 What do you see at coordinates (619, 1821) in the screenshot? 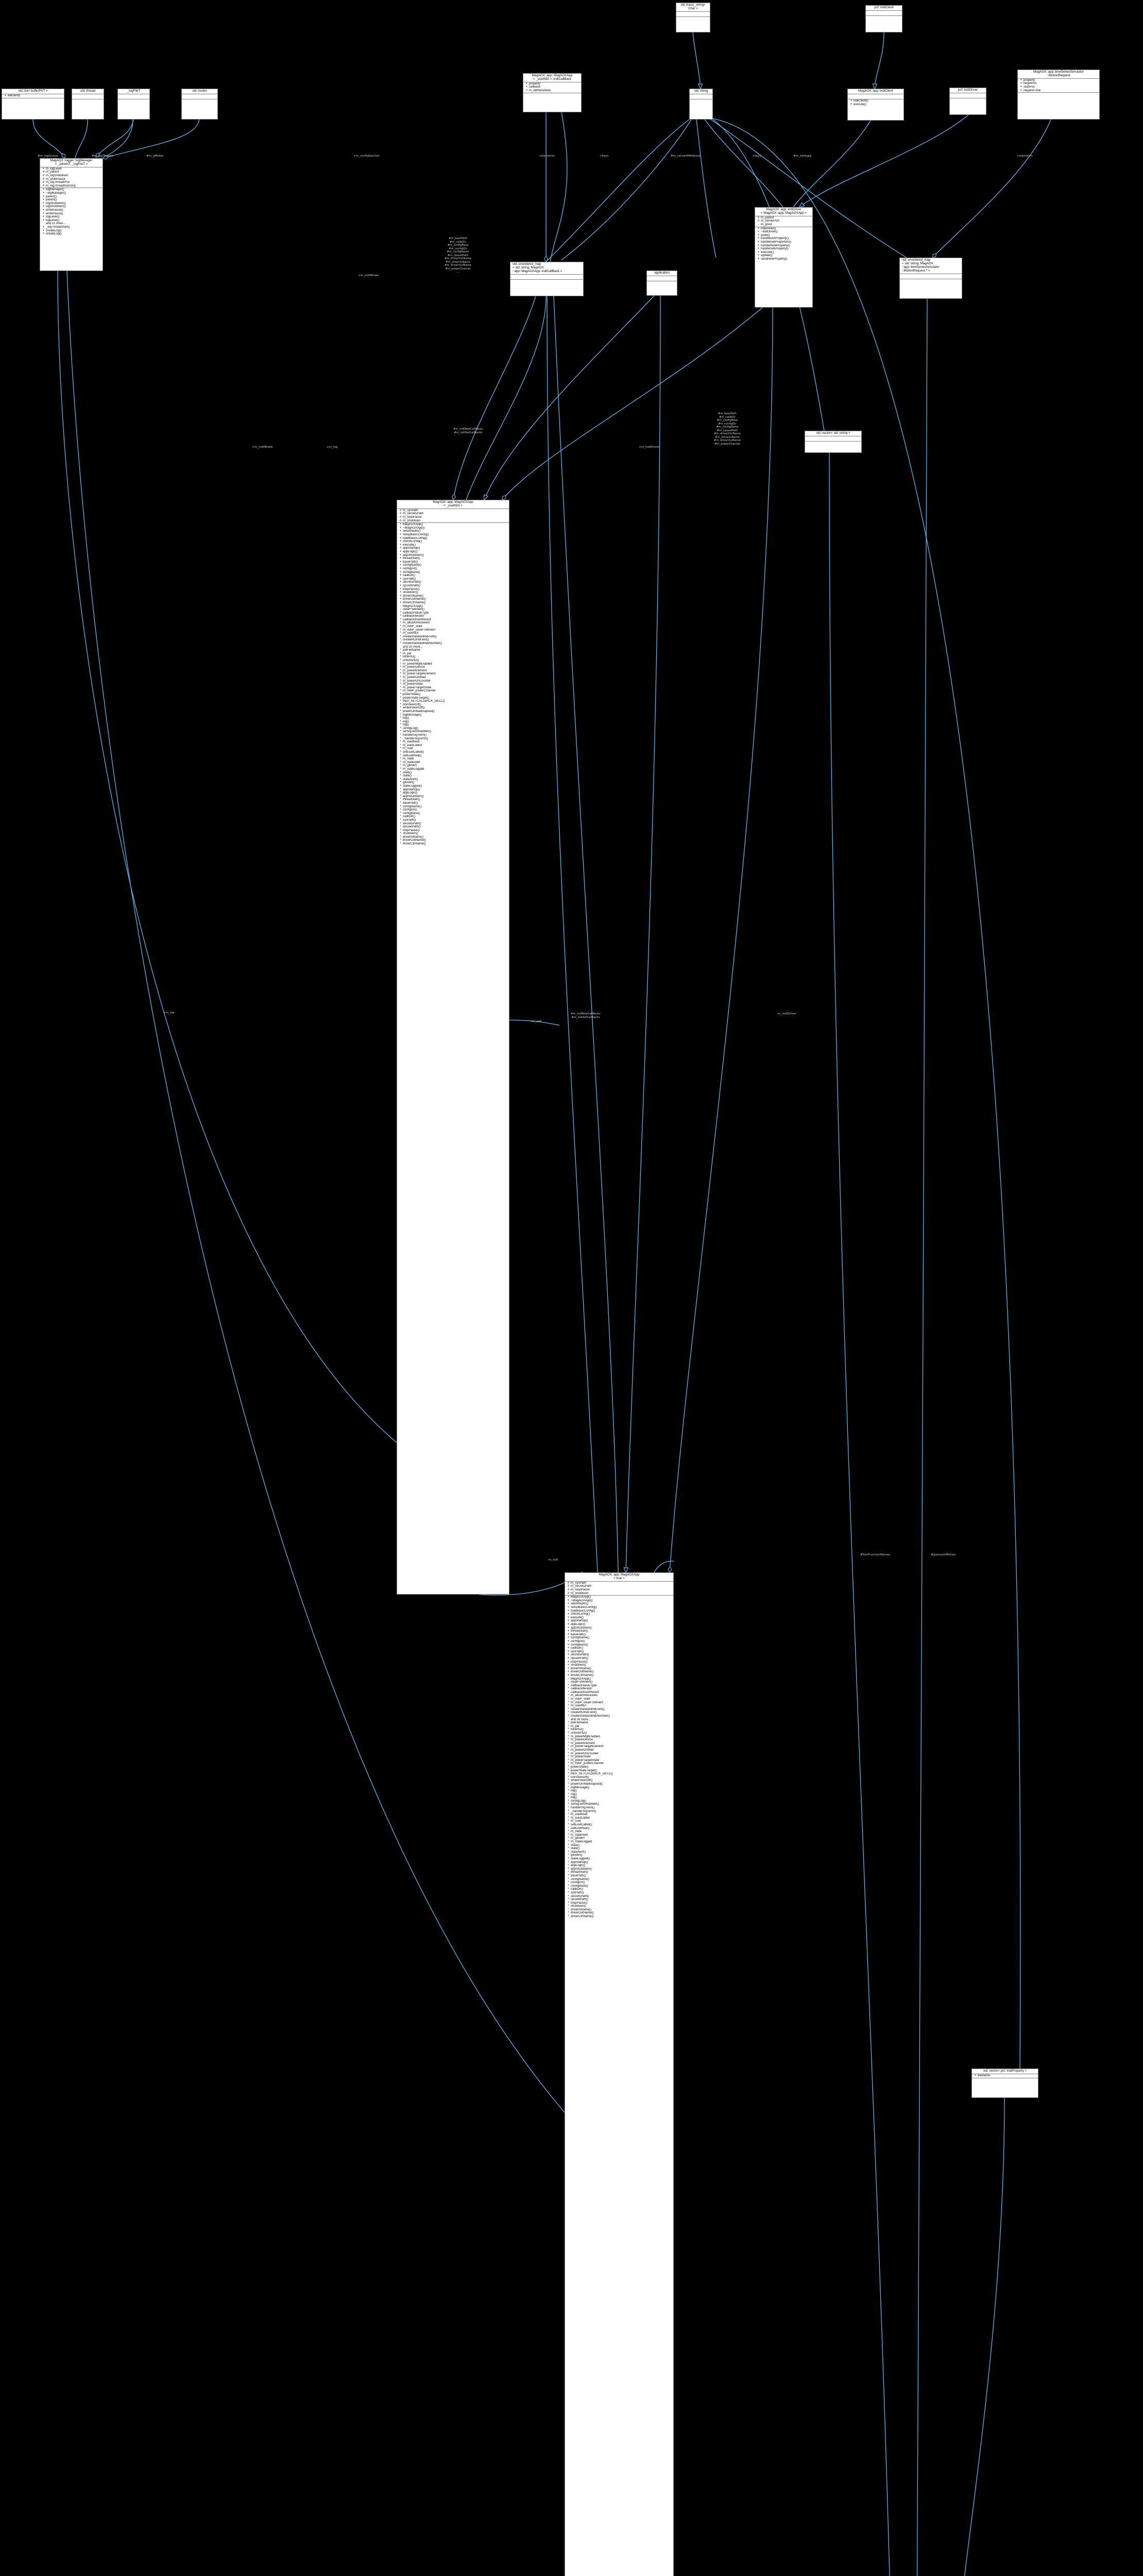
I see `class-method-row: * m_suid` at bounding box center [619, 1821].